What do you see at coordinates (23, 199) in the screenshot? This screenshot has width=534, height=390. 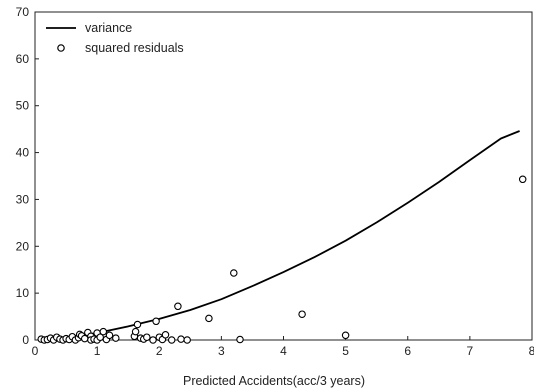 I see `y-tick-label: 30` at bounding box center [23, 199].